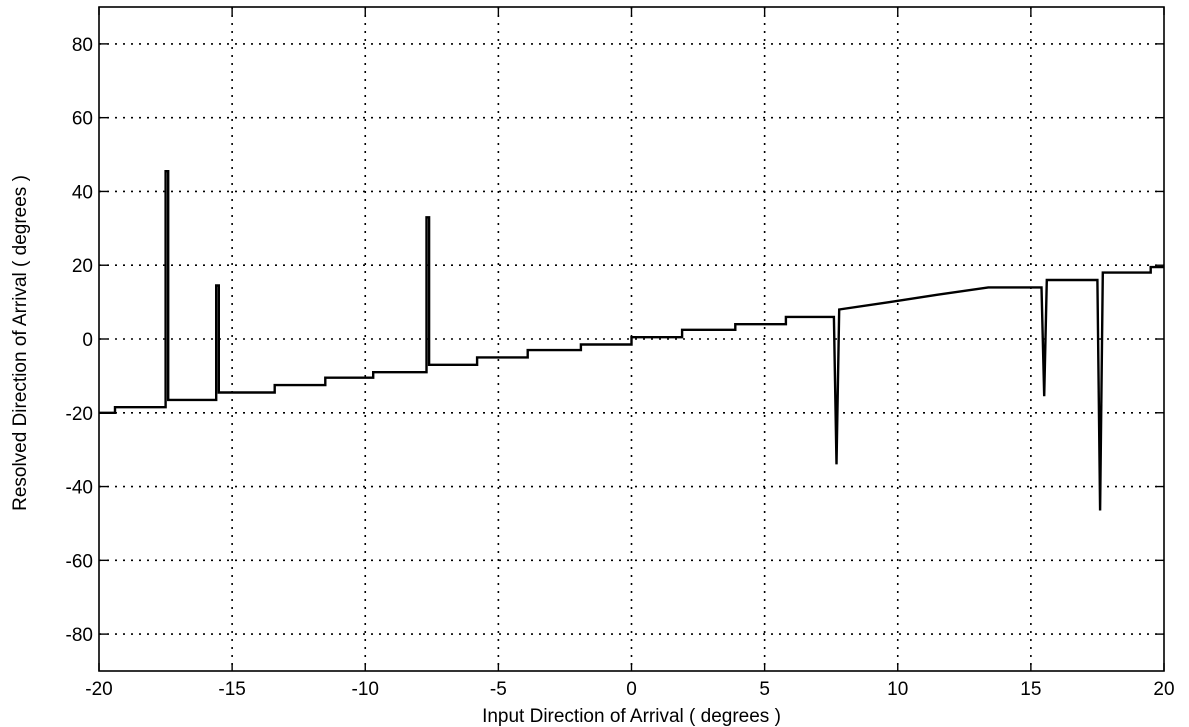  Describe the element at coordinates (79, 488) in the screenshot. I see `y-tick-label: -40` at that location.